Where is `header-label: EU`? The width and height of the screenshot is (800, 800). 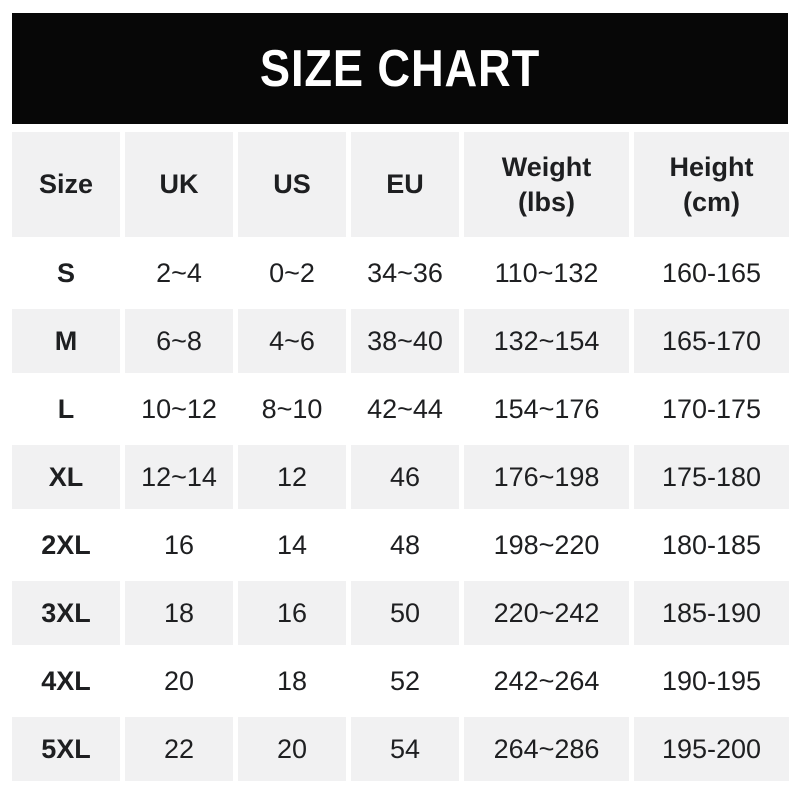
header-label: EU is located at coordinates (405, 184).